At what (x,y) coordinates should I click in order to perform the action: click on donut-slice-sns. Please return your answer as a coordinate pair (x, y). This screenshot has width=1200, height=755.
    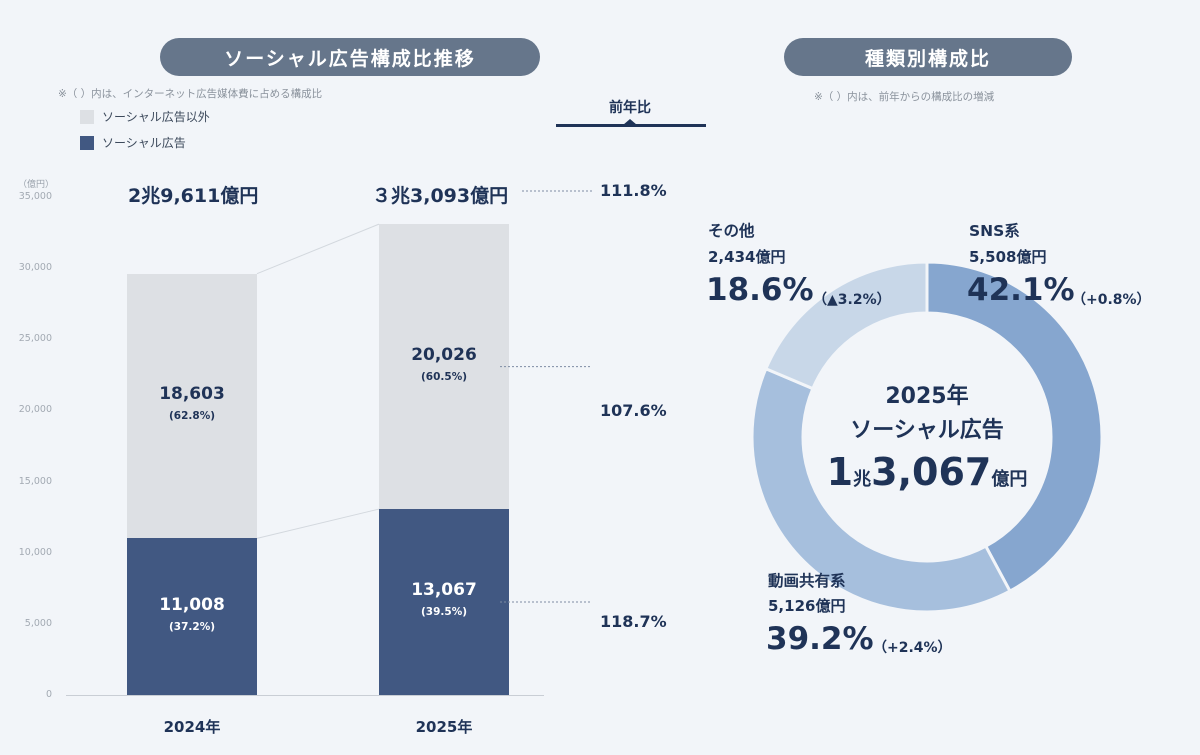
    Looking at the image, I should click on (1014, 427).